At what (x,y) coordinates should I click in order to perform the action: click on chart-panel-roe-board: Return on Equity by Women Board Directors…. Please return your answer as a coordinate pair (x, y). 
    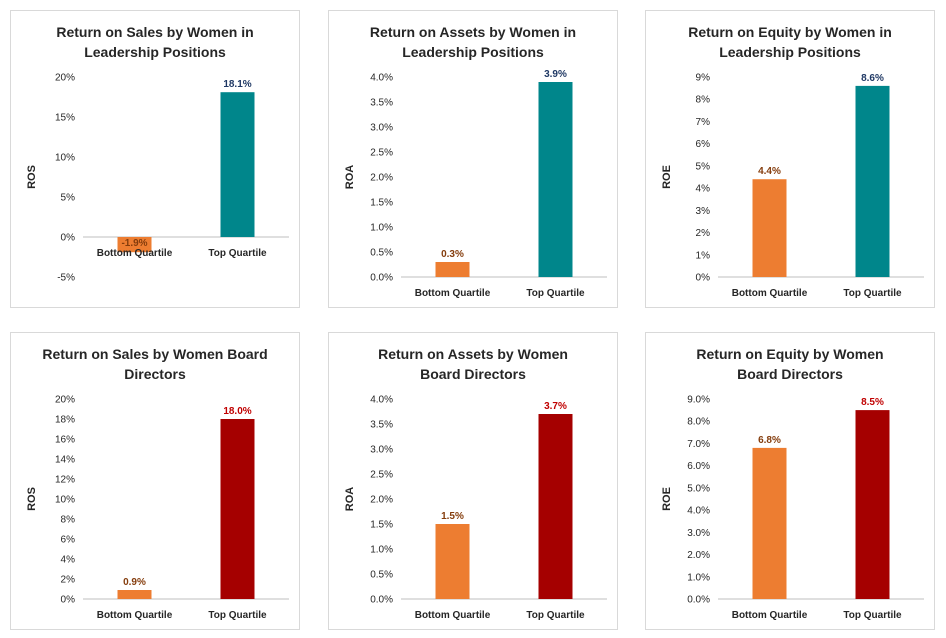
    Looking at the image, I should click on (790, 481).